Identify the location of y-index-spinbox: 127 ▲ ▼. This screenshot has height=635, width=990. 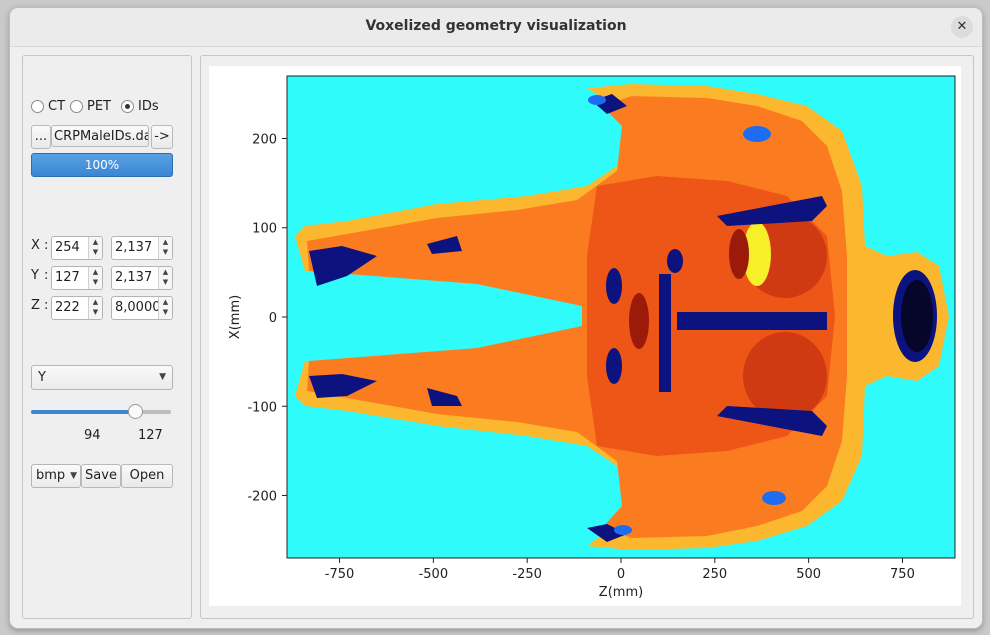
(77, 278).